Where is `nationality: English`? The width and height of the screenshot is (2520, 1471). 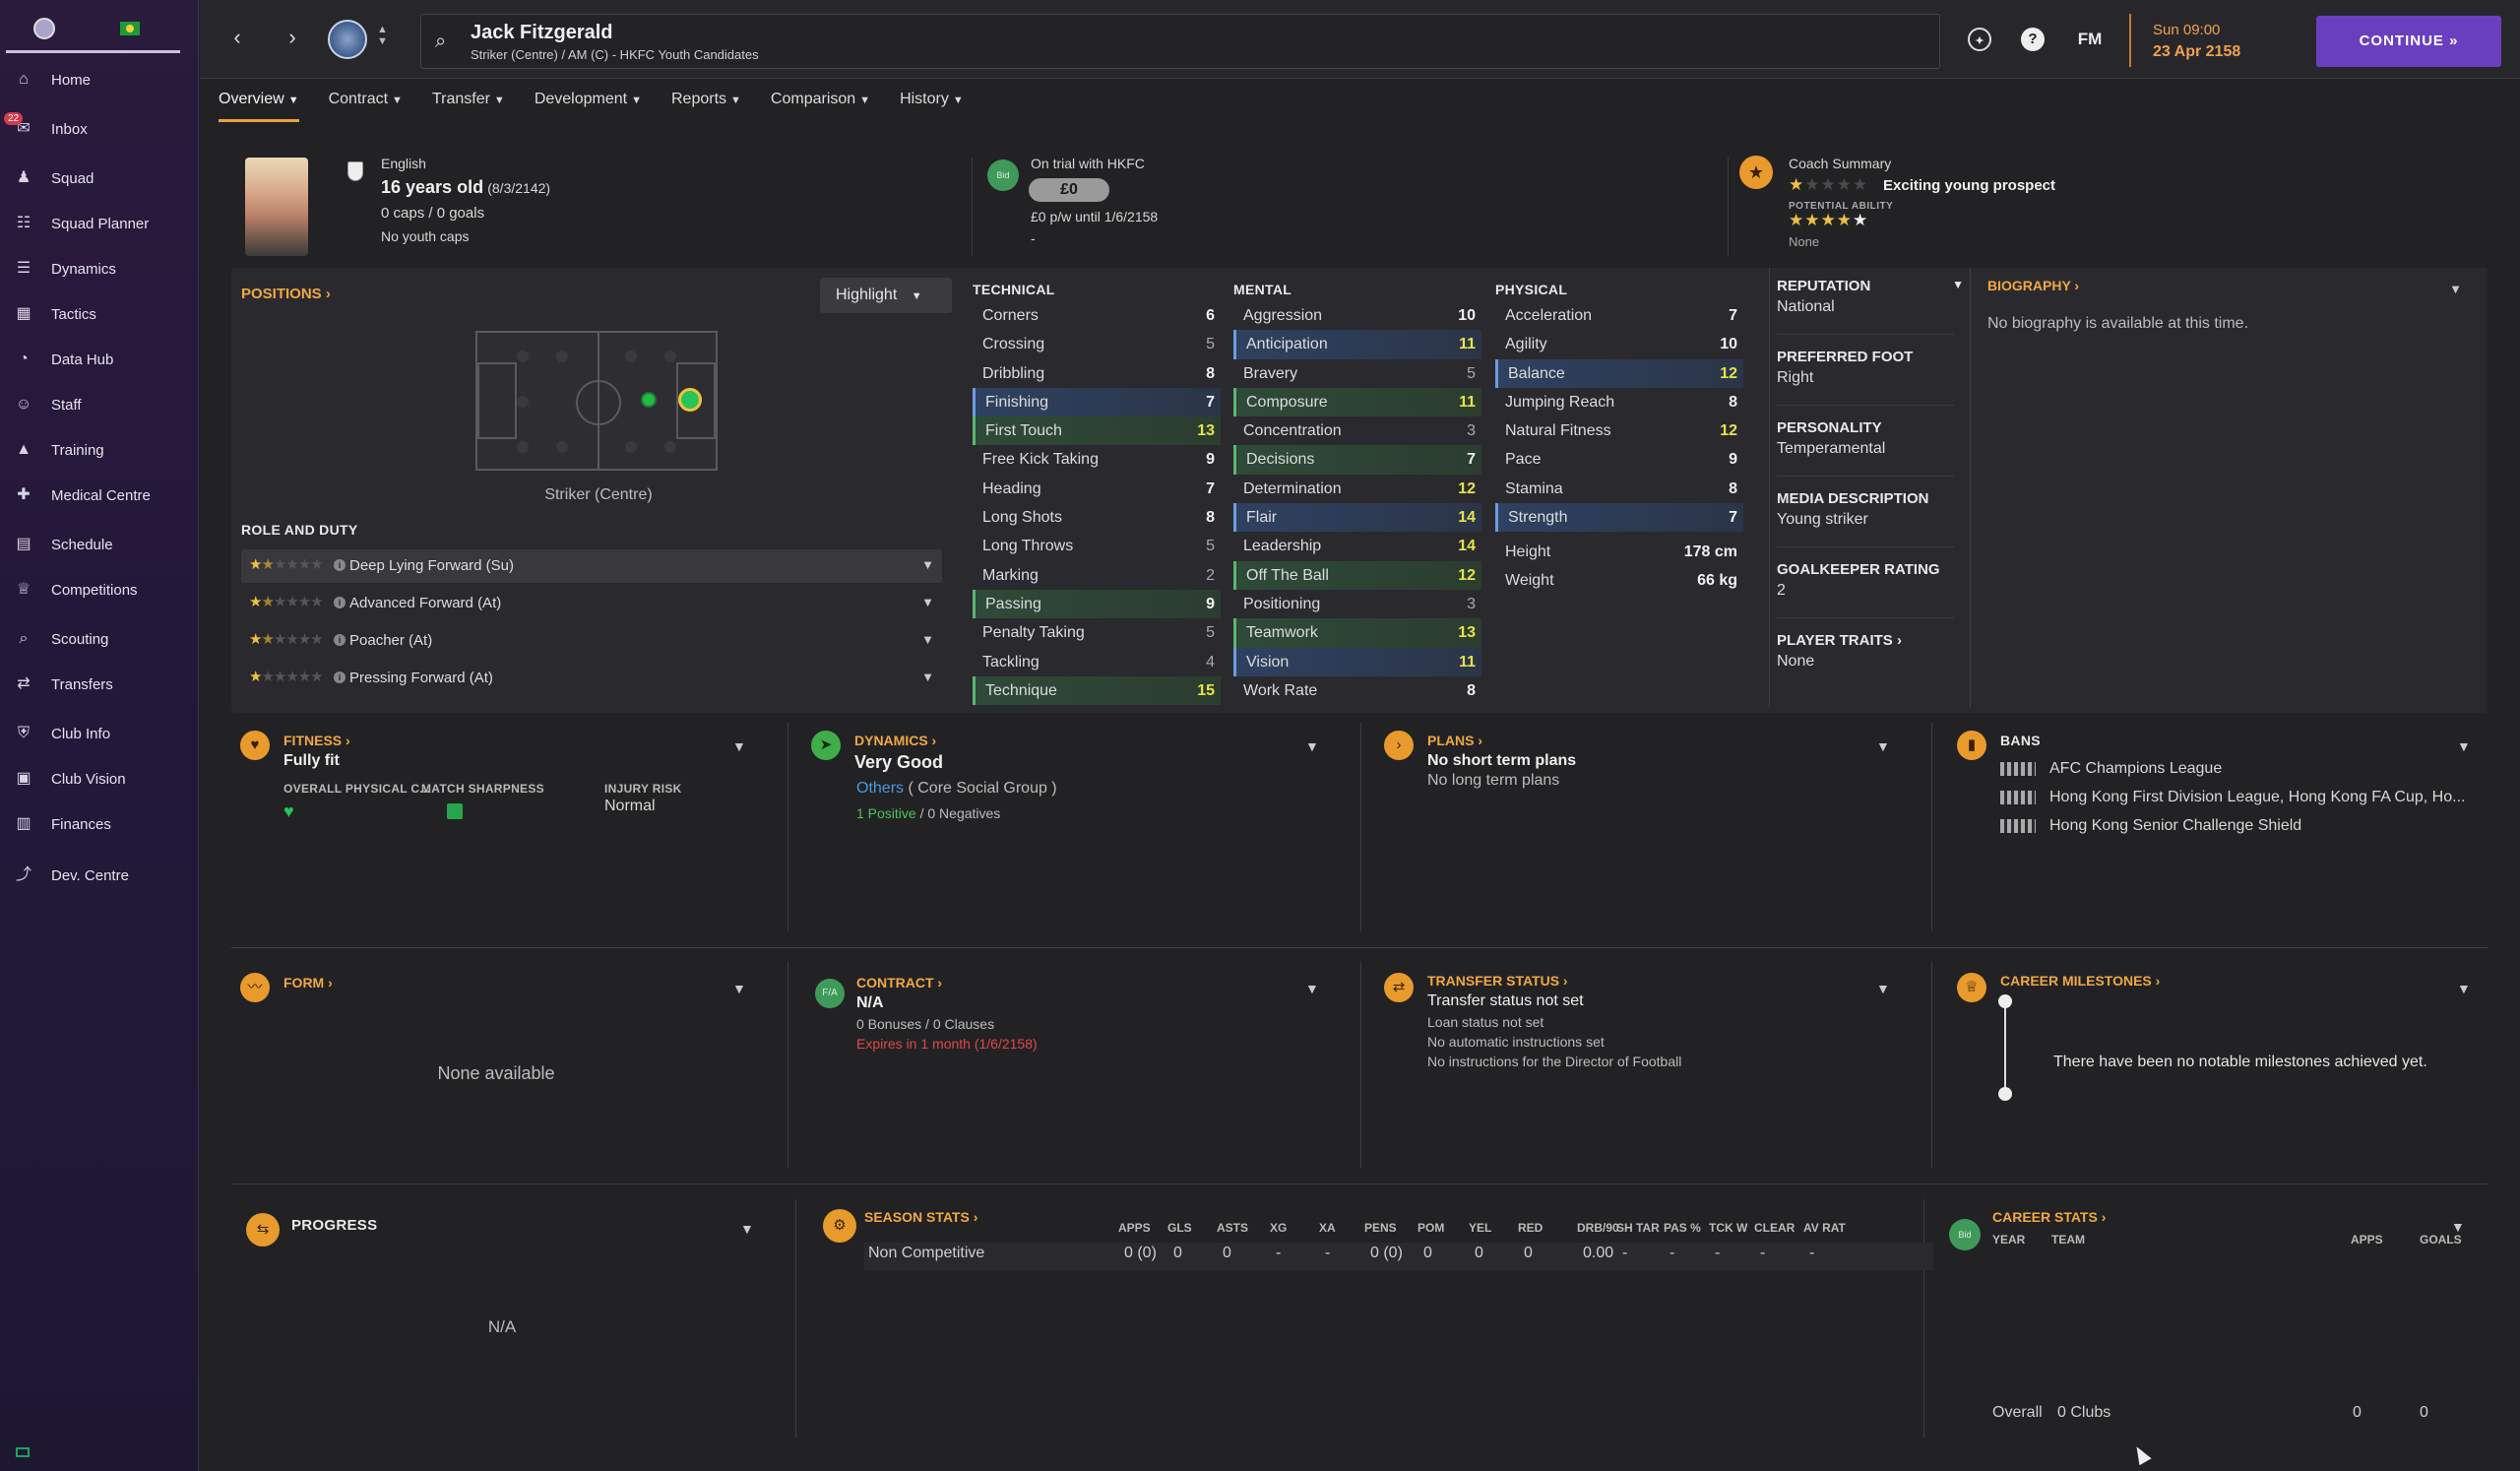
nationality: English is located at coordinates (403, 163).